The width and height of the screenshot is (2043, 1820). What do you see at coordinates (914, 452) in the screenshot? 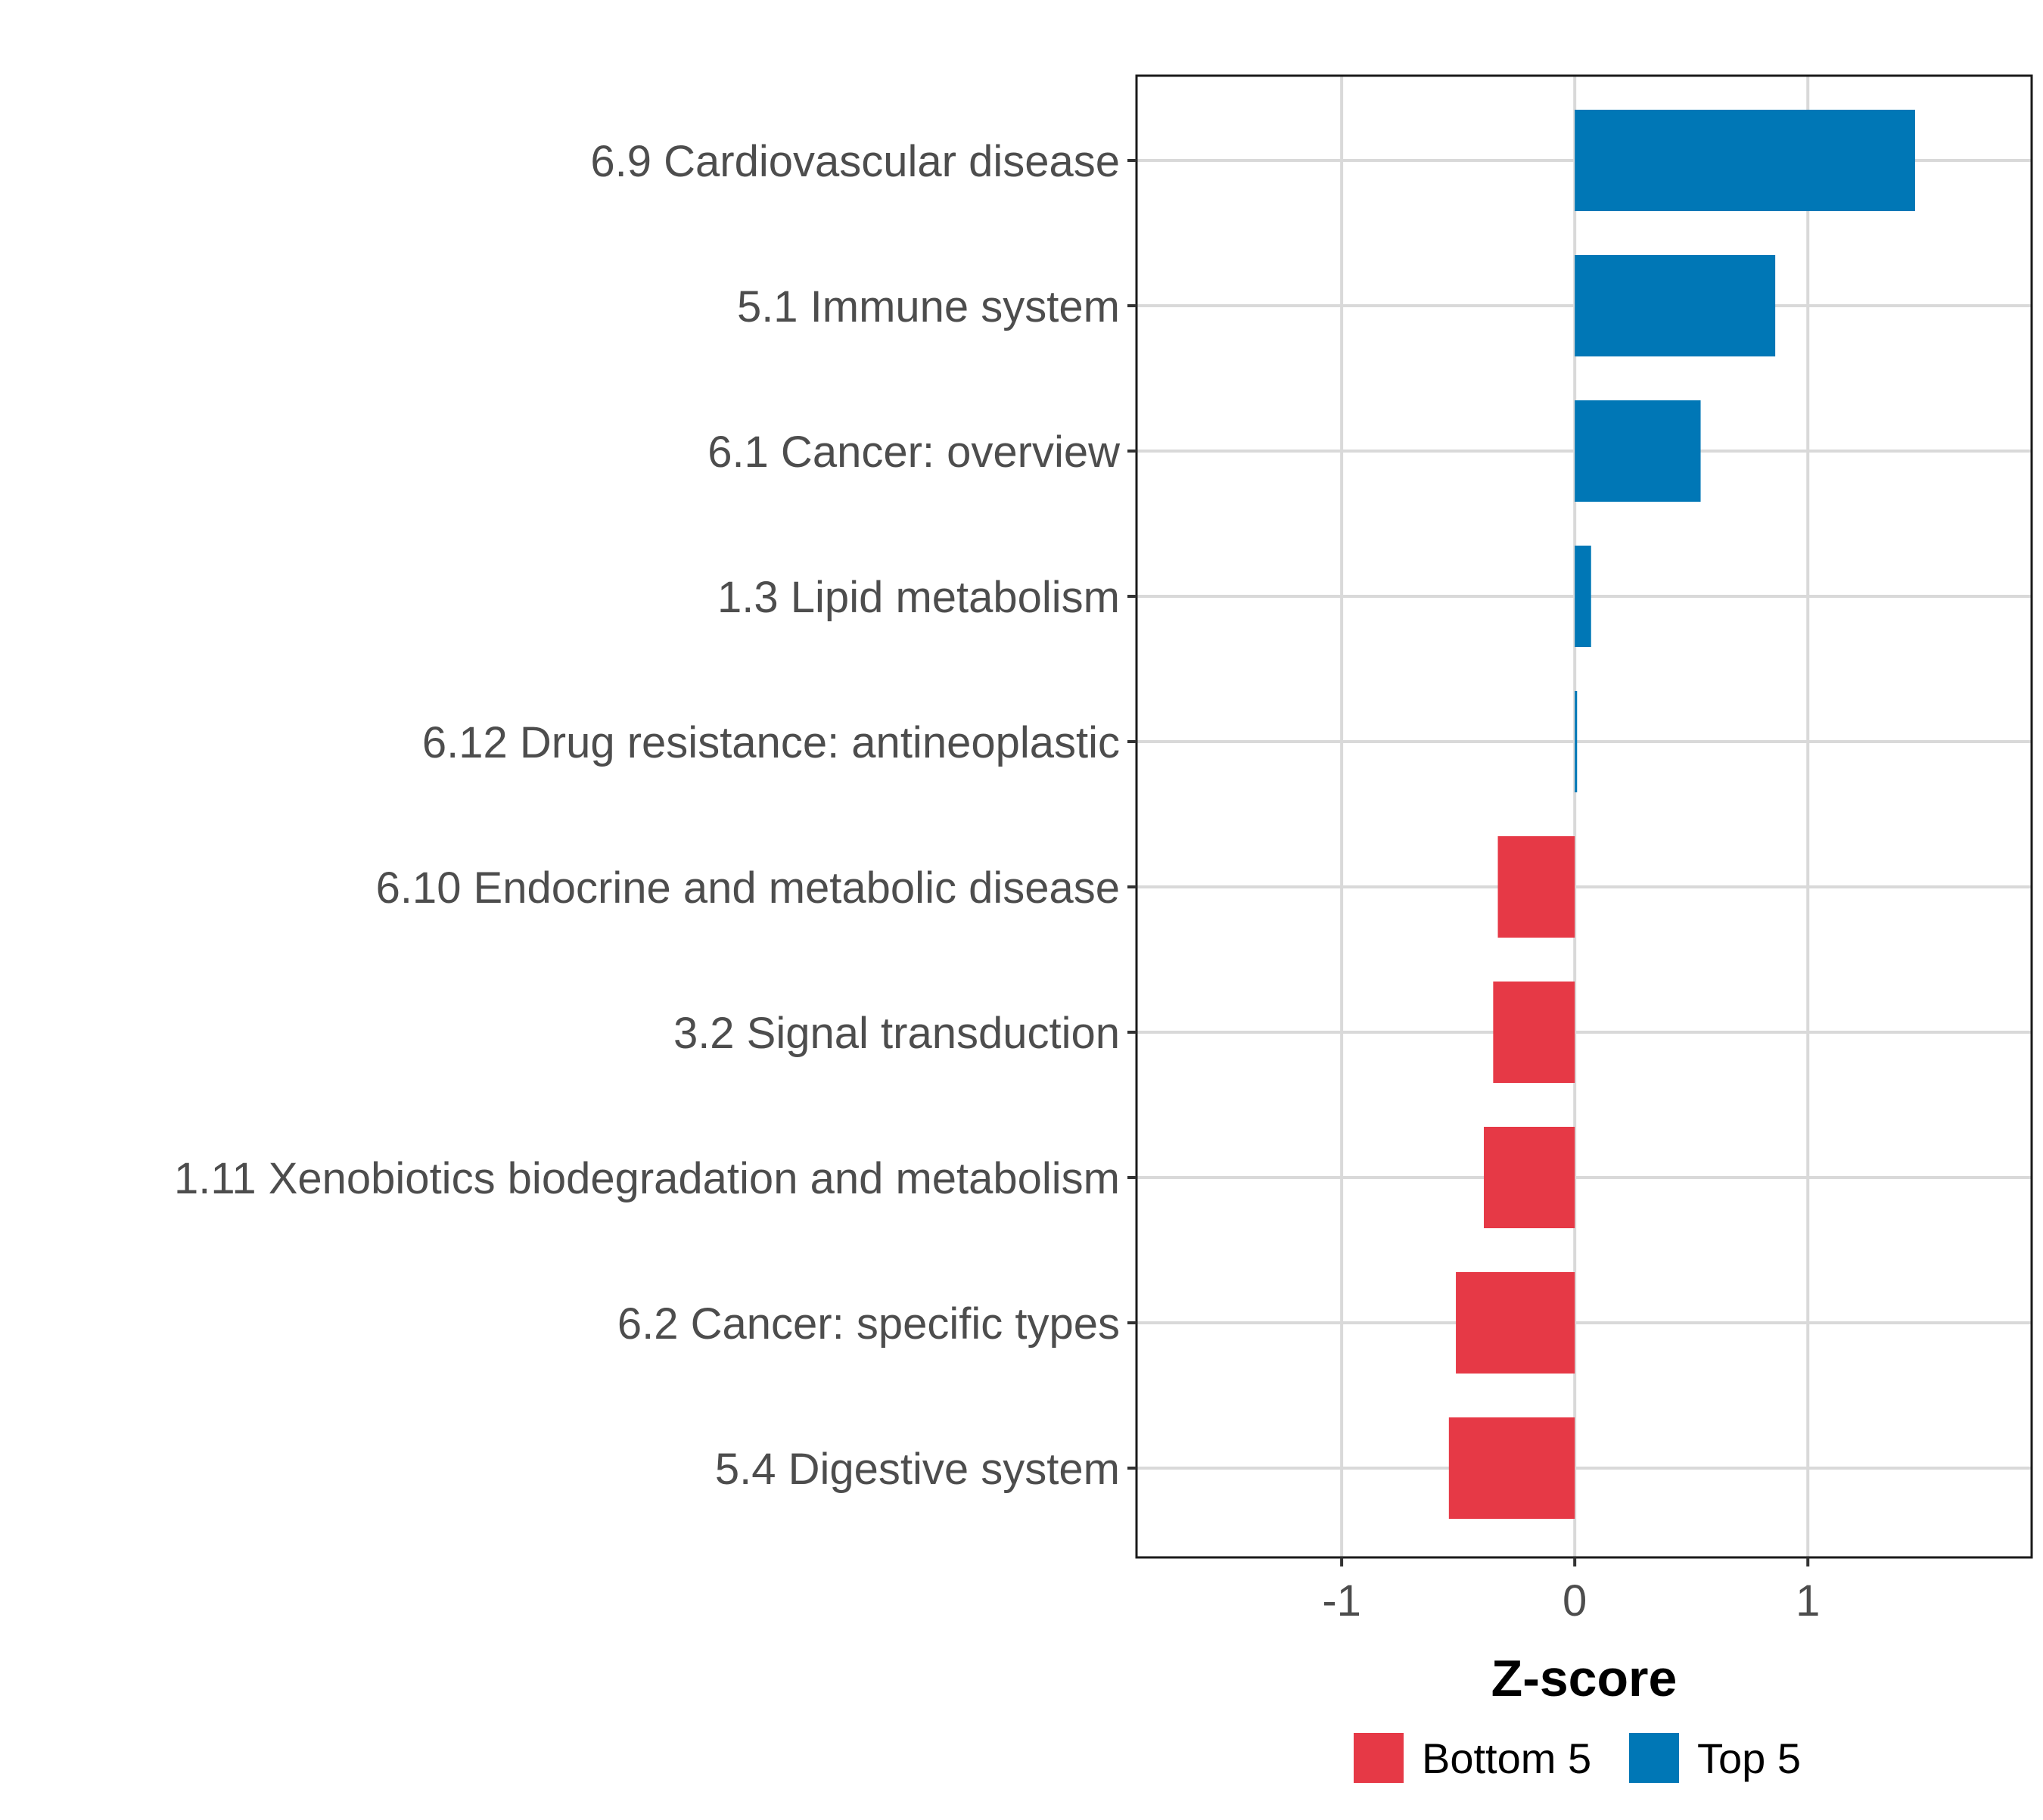
I see `category-label: 6.1 Cancer: overview` at bounding box center [914, 452].